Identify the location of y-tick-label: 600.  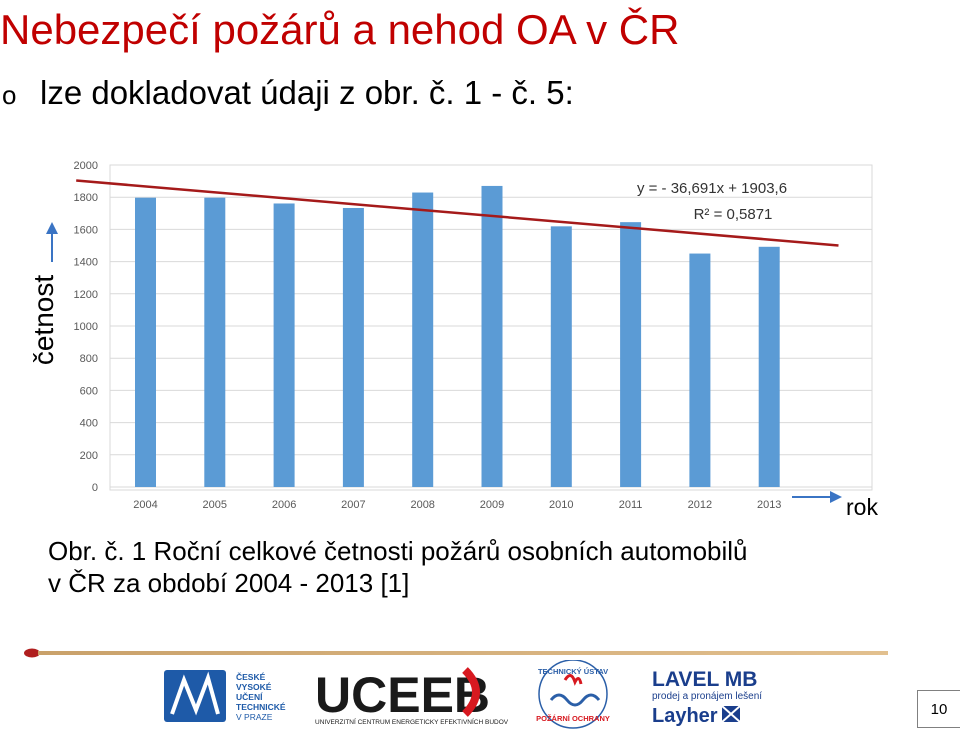
(89, 391).